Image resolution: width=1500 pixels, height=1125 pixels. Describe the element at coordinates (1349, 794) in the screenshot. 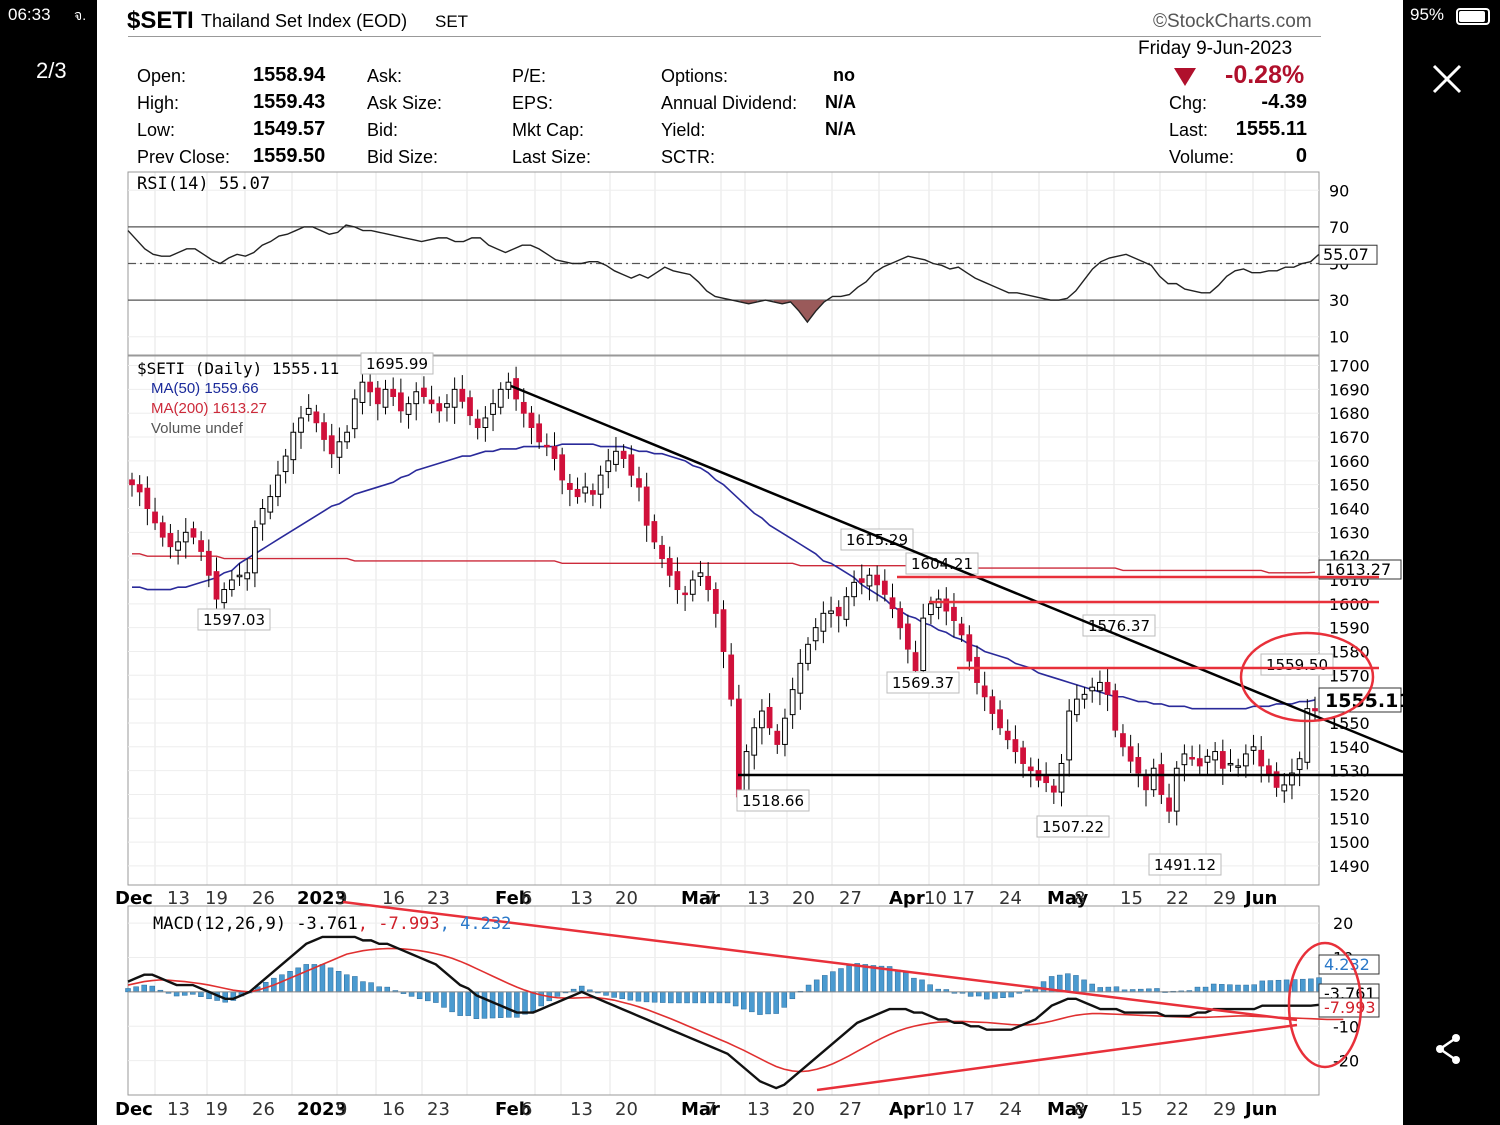

I see `price-tick-label: 1520` at that location.